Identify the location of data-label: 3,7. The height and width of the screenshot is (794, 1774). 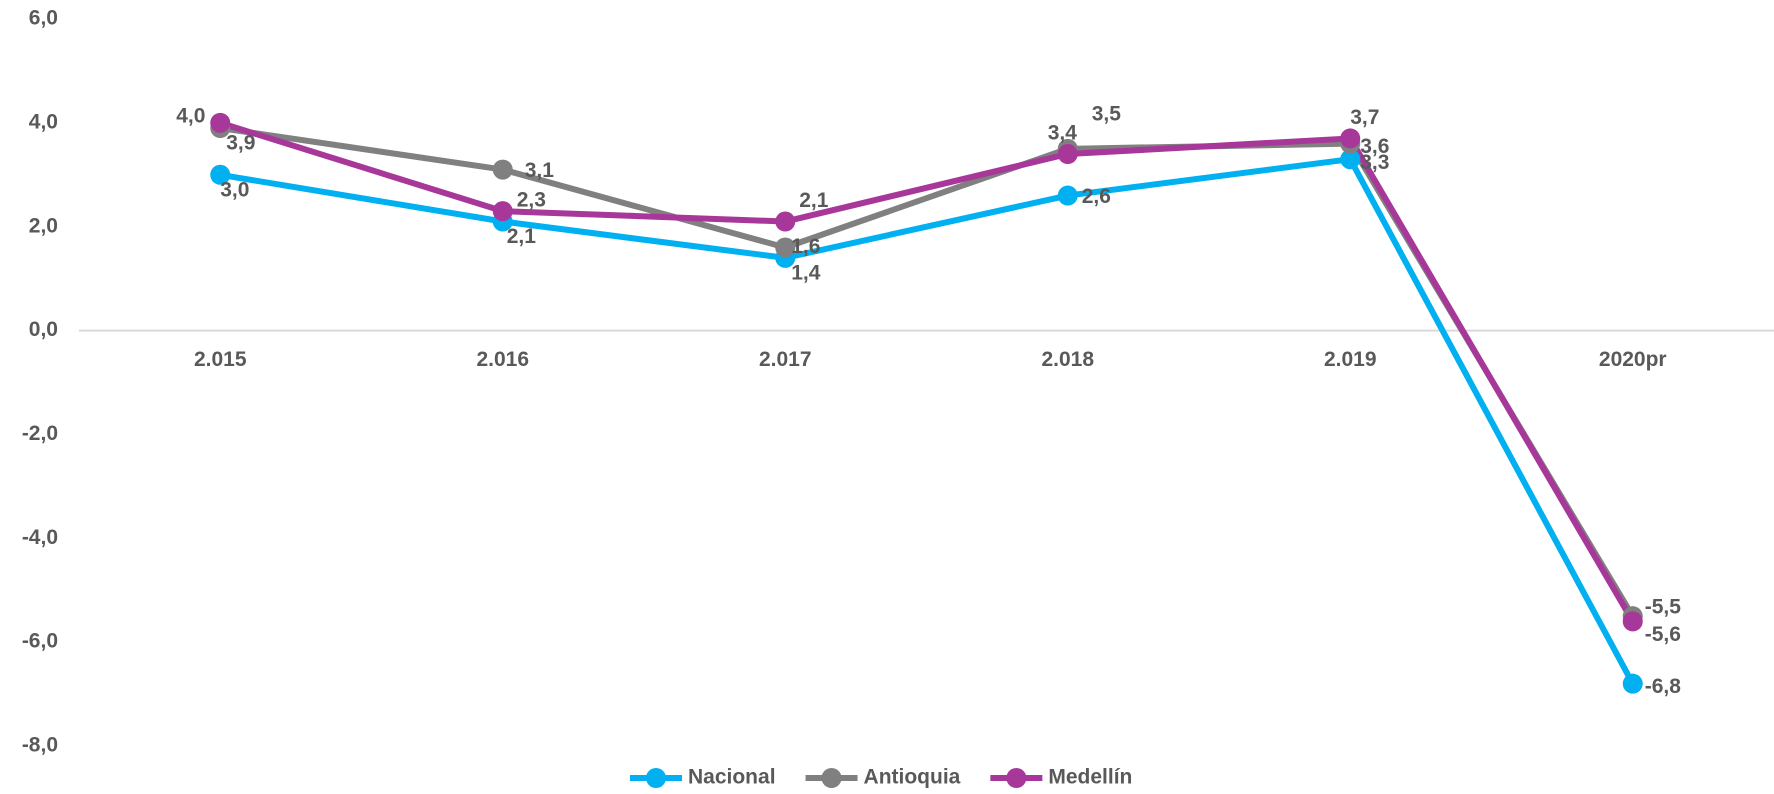
(1364, 117).